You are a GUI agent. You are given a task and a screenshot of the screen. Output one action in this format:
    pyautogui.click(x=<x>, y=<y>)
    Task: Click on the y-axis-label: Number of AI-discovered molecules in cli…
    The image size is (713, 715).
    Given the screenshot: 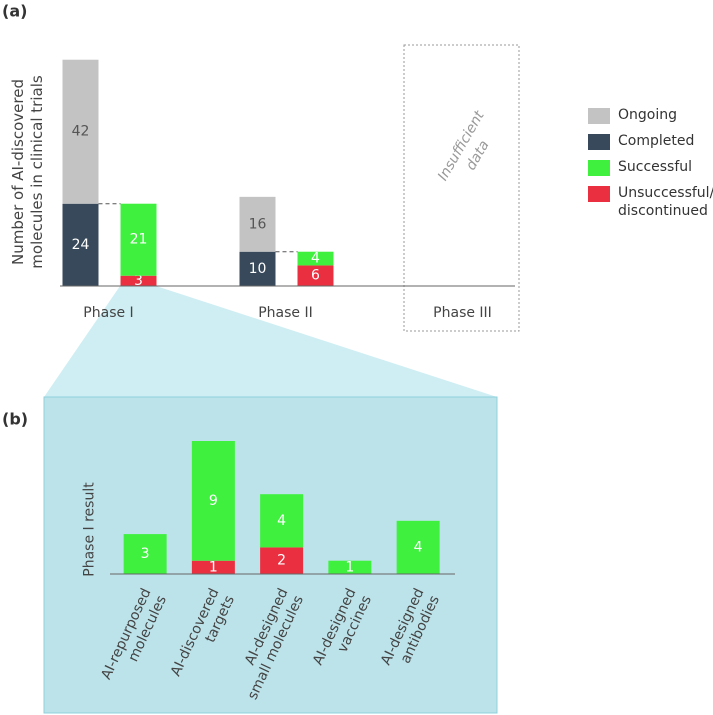 What is the action you would take?
    pyautogui.click(x=27, y=172)
    